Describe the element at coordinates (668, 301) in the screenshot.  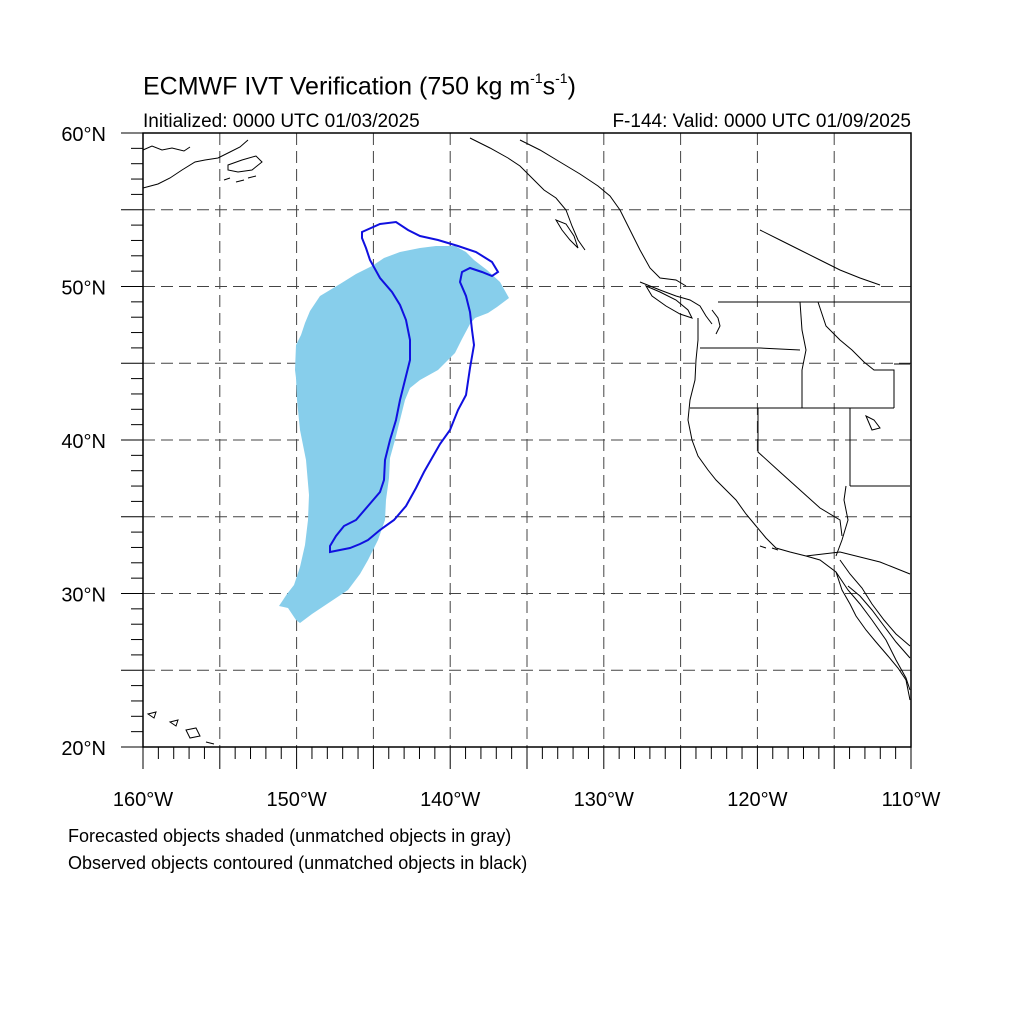
I see `vancouver-island` at that location.